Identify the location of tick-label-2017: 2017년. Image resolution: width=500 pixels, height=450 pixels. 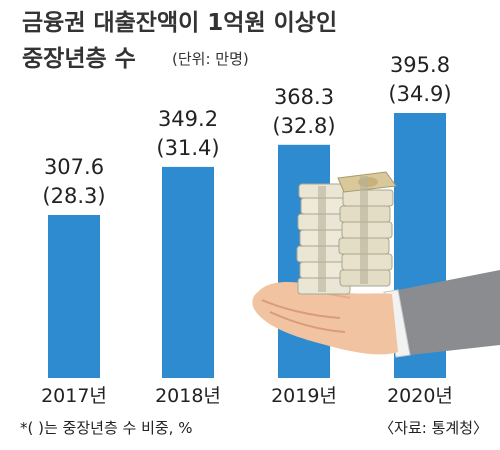
(74, 396).